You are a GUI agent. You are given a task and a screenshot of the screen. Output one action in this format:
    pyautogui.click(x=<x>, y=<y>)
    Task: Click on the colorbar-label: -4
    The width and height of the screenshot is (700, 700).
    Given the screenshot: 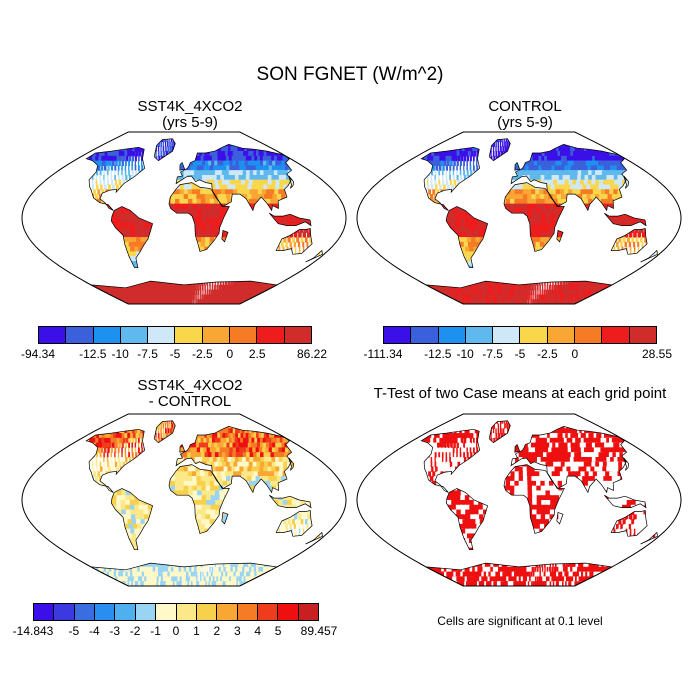 What is the action you would take?
    pyautogui.click(x=94, y=631)
    